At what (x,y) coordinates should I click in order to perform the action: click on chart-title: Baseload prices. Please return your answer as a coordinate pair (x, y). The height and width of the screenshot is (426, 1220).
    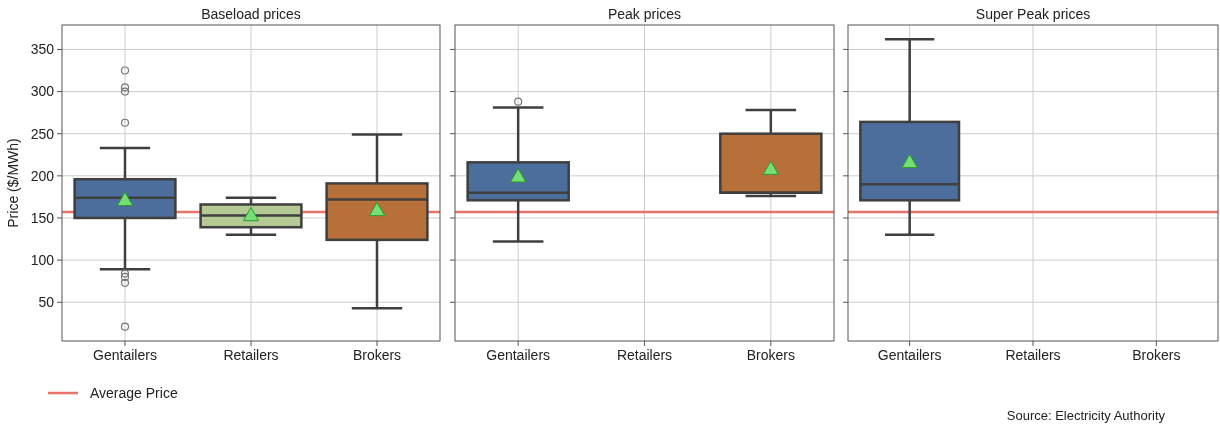
    Looking at the image, I should click on (251, 14).